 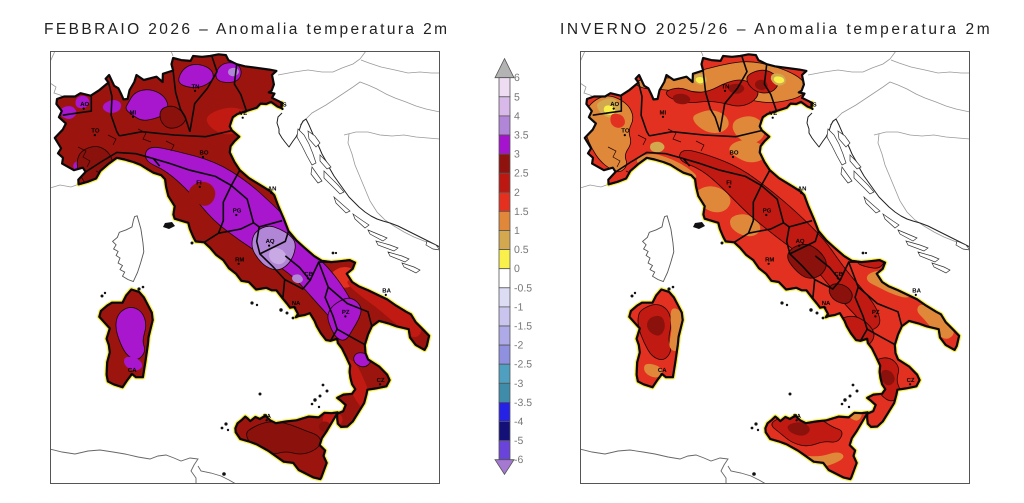 What do you see at coordinates (521, 174) in the screenshot?
I see `svg-text: 2.5` at bounding box center [521, 174].